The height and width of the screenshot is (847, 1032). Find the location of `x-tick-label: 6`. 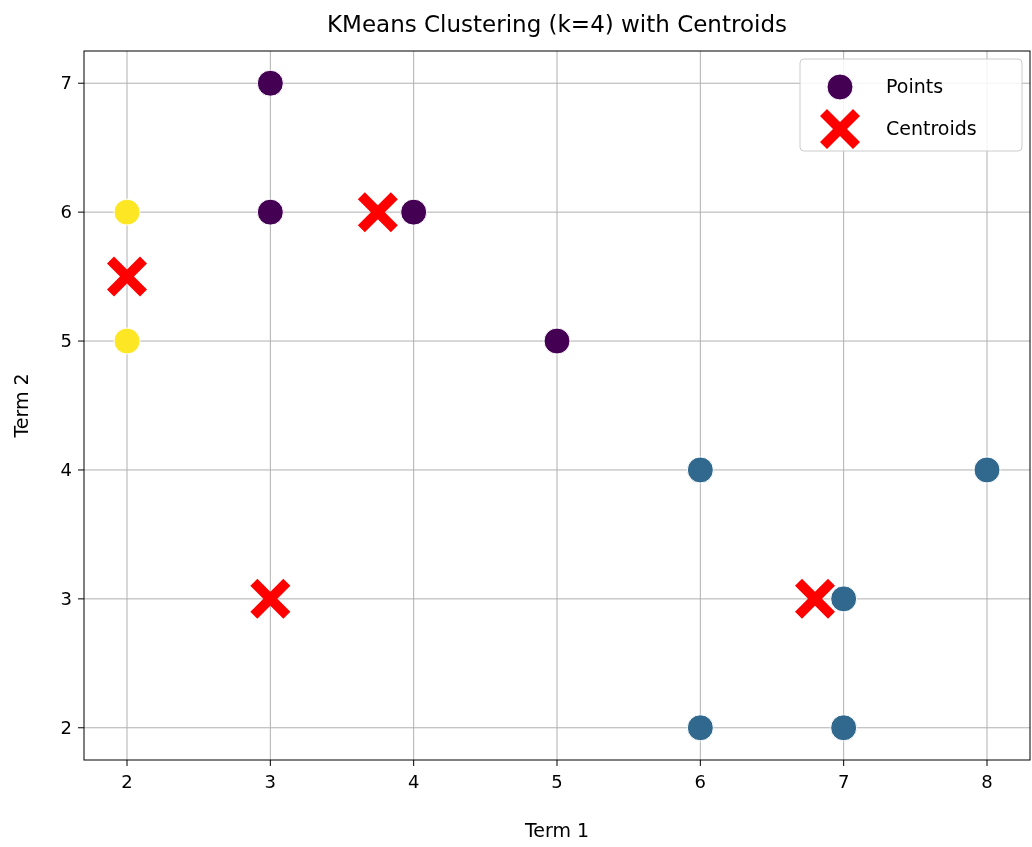

x-tick-label: 6 is located at coordinates (700, 781).